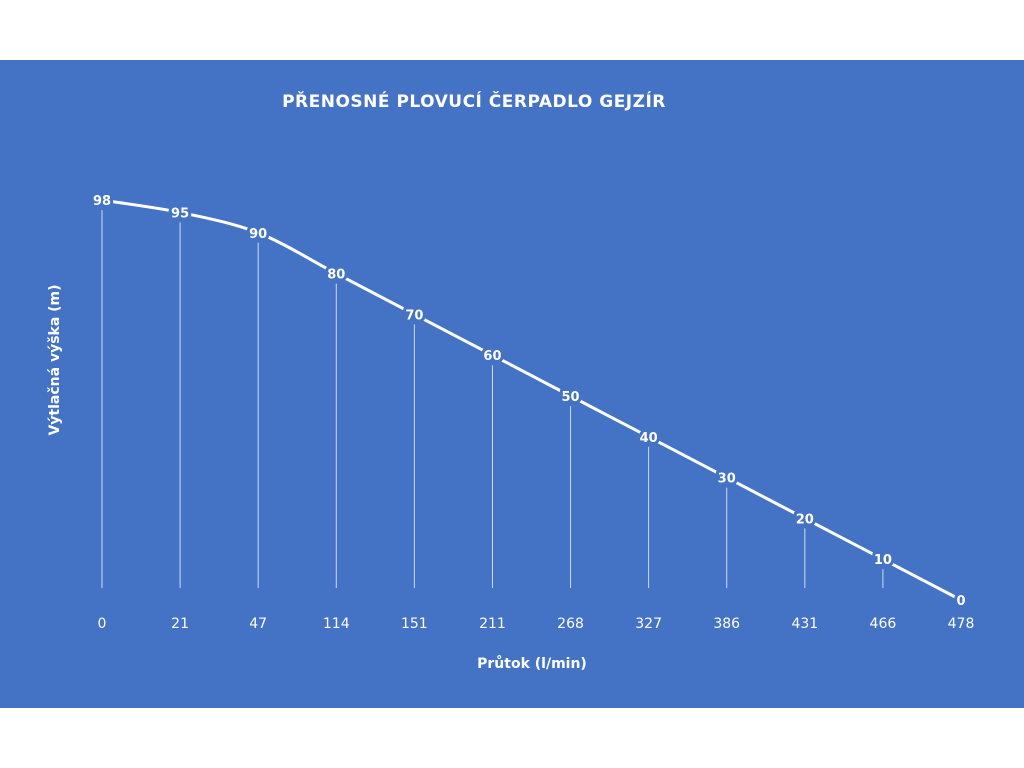 The image size is (1024, 768). What do you see at coordinates (258, 234) in the screenshot?
I see `data-label: 90` at bounding box center [258, 234].